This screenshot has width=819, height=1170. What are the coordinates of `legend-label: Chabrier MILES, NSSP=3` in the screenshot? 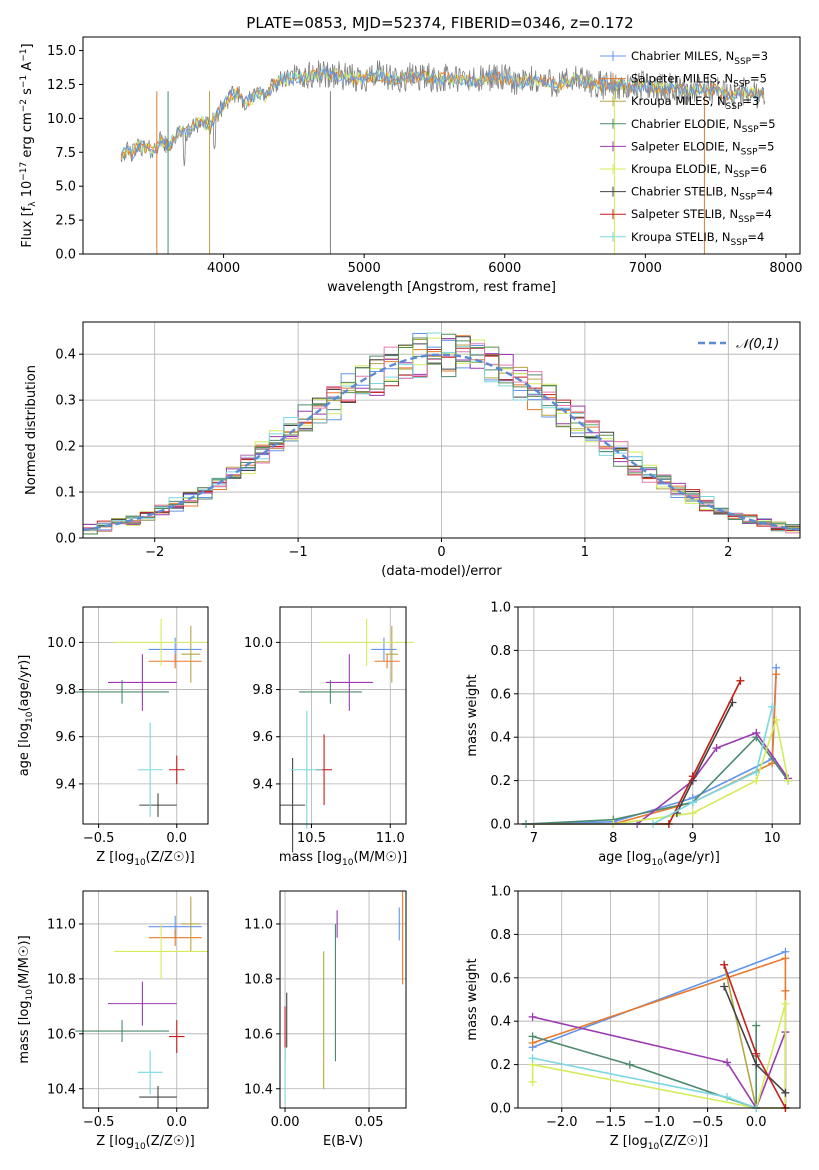 It's located at (699, 58).